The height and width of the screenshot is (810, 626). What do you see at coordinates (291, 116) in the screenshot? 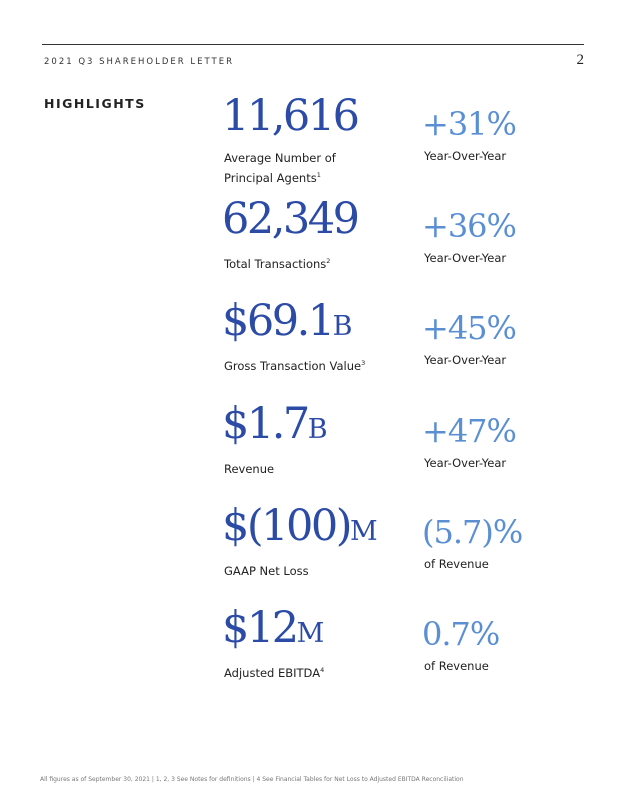
I see `metric-value: 11,616` at bounding box center [291, 116].